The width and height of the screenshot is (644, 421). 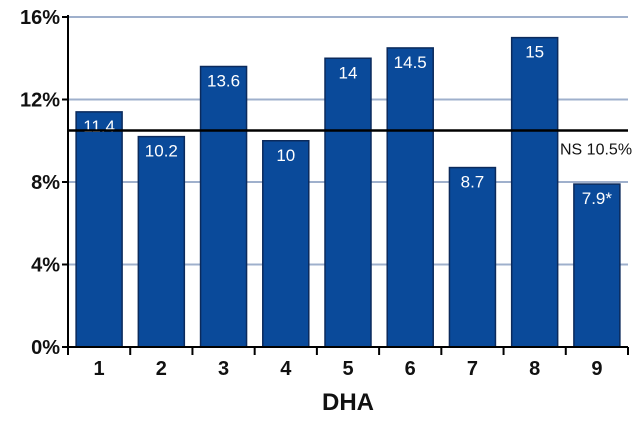 What do you see at coordinates (223, 81) in the screenshot?
I see `bar-value-label: 13.6` at bounding box center [223, 81].